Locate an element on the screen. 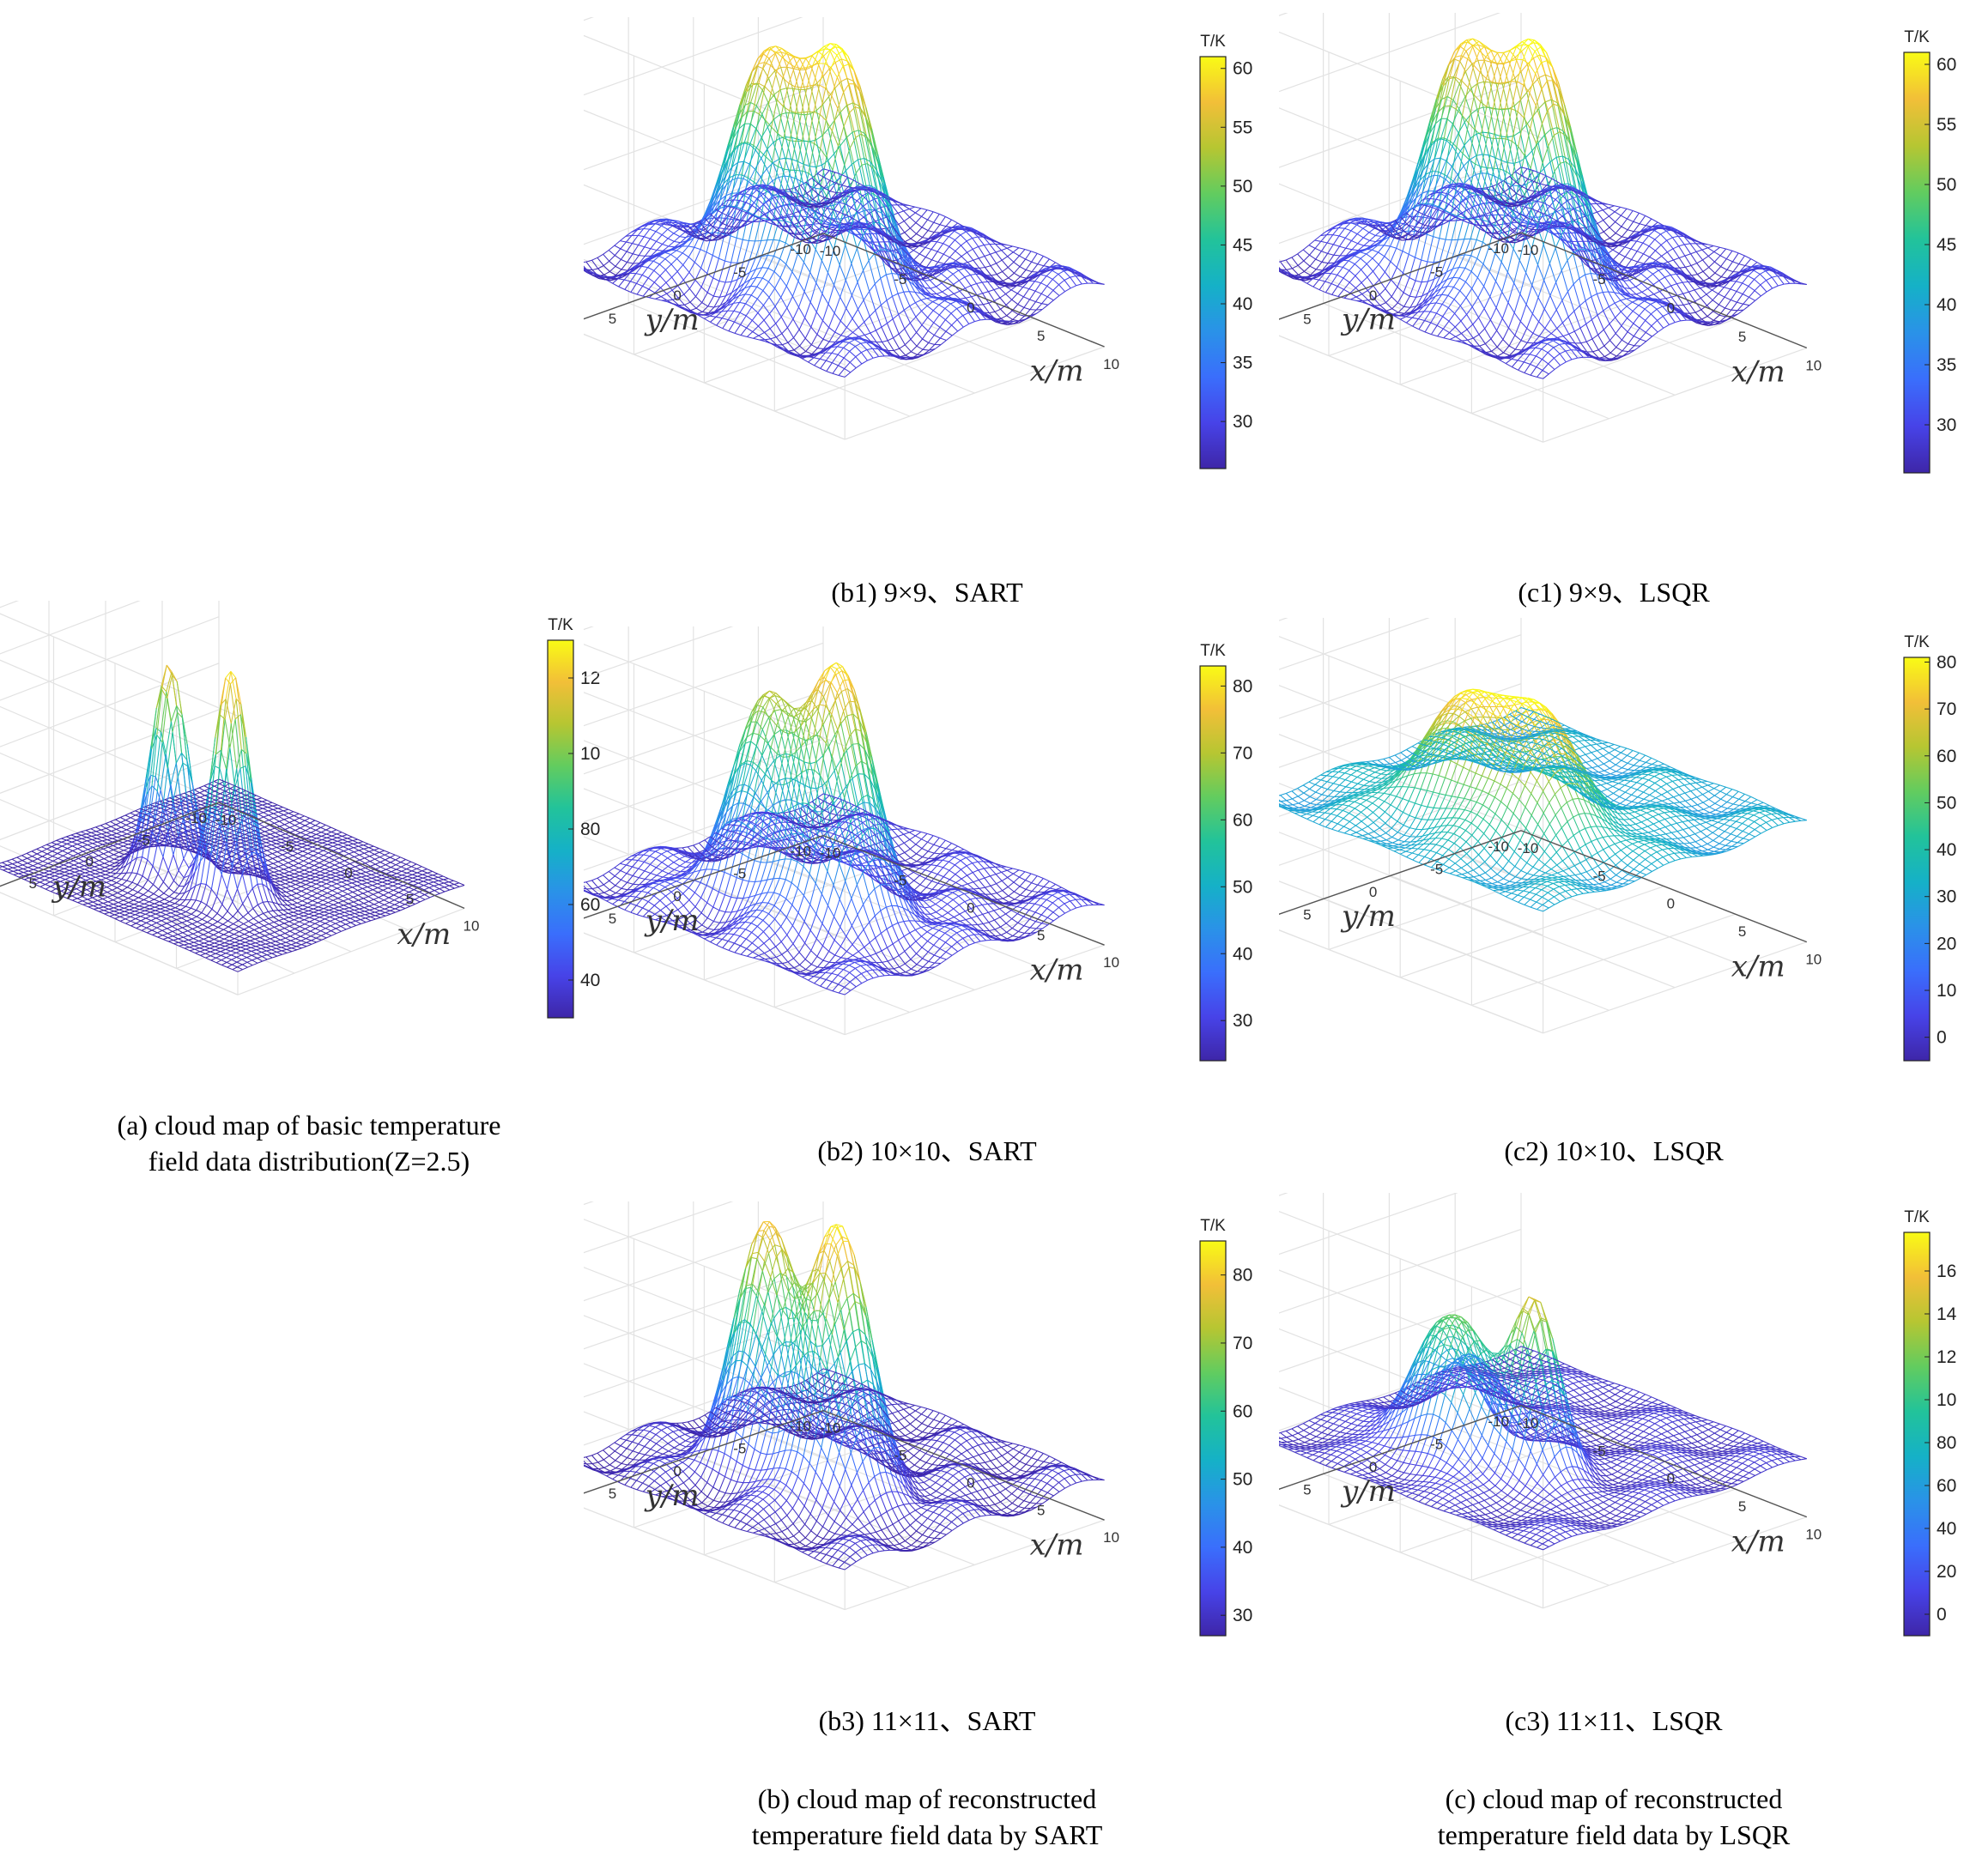 The image size is (1964, 1876). axes-grid is located at coordinates (845, 1406).